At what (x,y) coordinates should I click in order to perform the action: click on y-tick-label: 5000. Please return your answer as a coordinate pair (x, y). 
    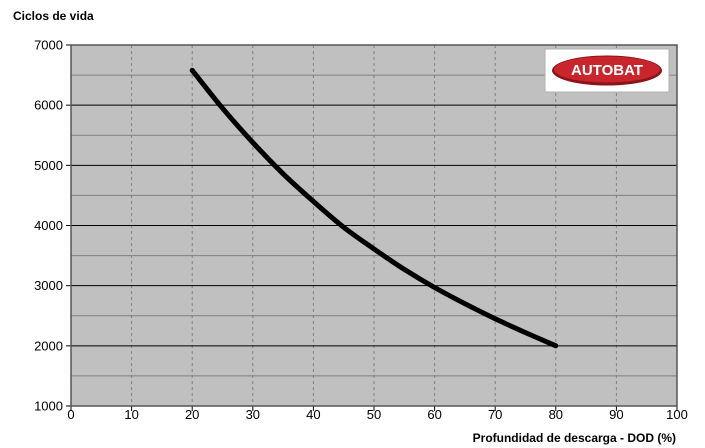
    Looking at the image, I should click on (48, 165).